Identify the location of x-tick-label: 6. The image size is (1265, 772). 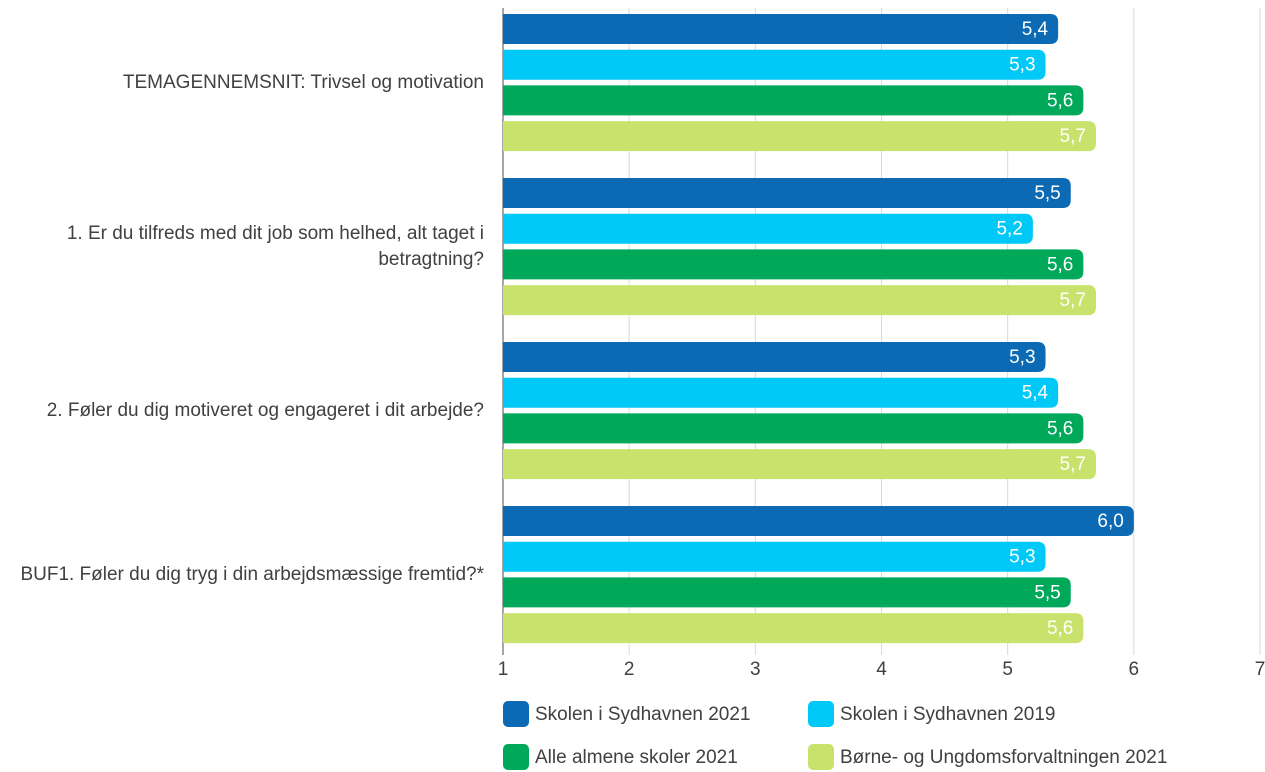
(1134, 669).